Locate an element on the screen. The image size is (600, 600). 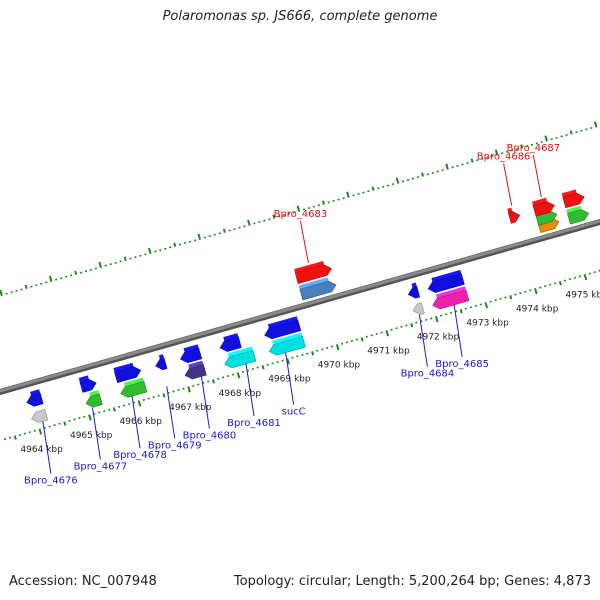
coordinate-label: 4967 kbp is located at coordinates (190, 408).